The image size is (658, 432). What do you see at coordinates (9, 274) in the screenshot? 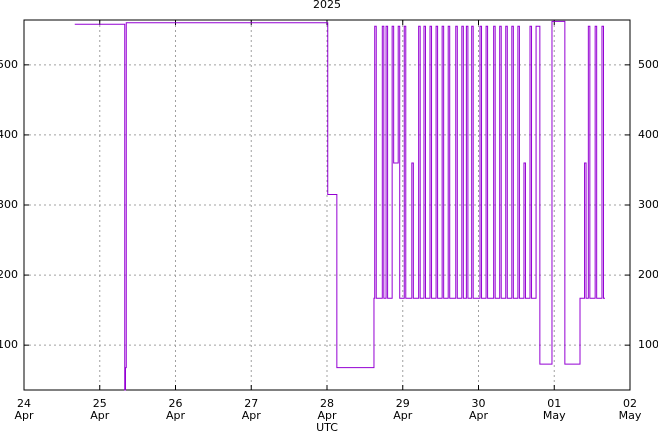
I see `y-tick-label: 200` at bounding box center [9, 274].